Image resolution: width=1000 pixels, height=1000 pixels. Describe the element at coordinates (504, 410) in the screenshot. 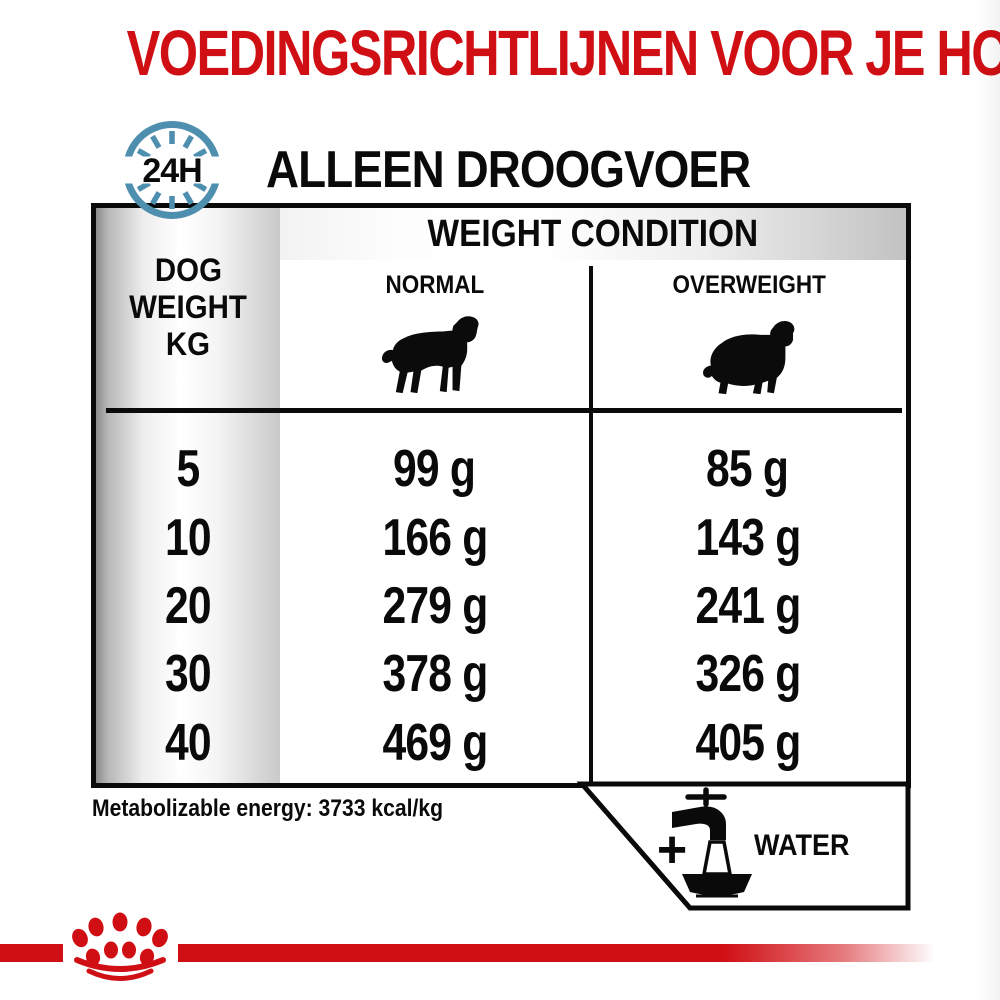

I see `header-separator` at that location.